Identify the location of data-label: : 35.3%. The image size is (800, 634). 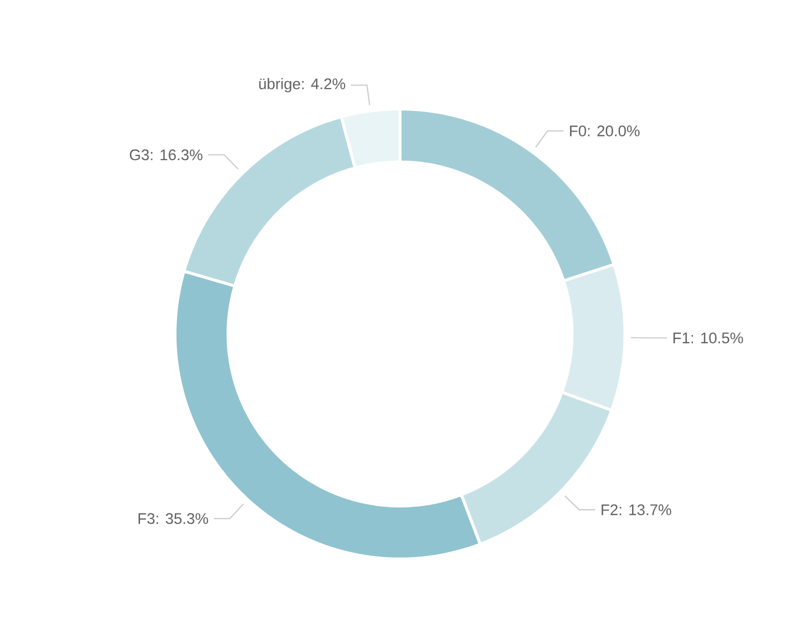
(182, 518).